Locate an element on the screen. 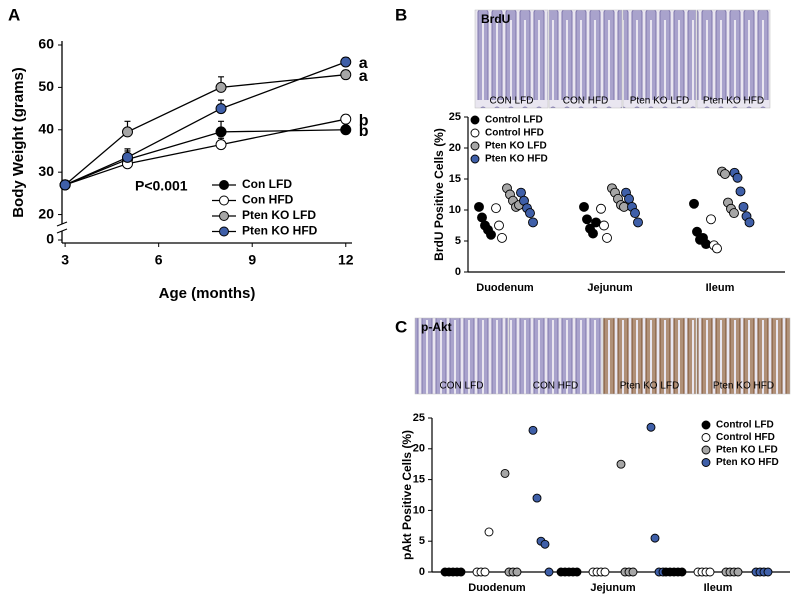 Image resolution: width=800 pixels, height=605 pixels. x-tick-label: Ileum is located at coordinates (718, 588).